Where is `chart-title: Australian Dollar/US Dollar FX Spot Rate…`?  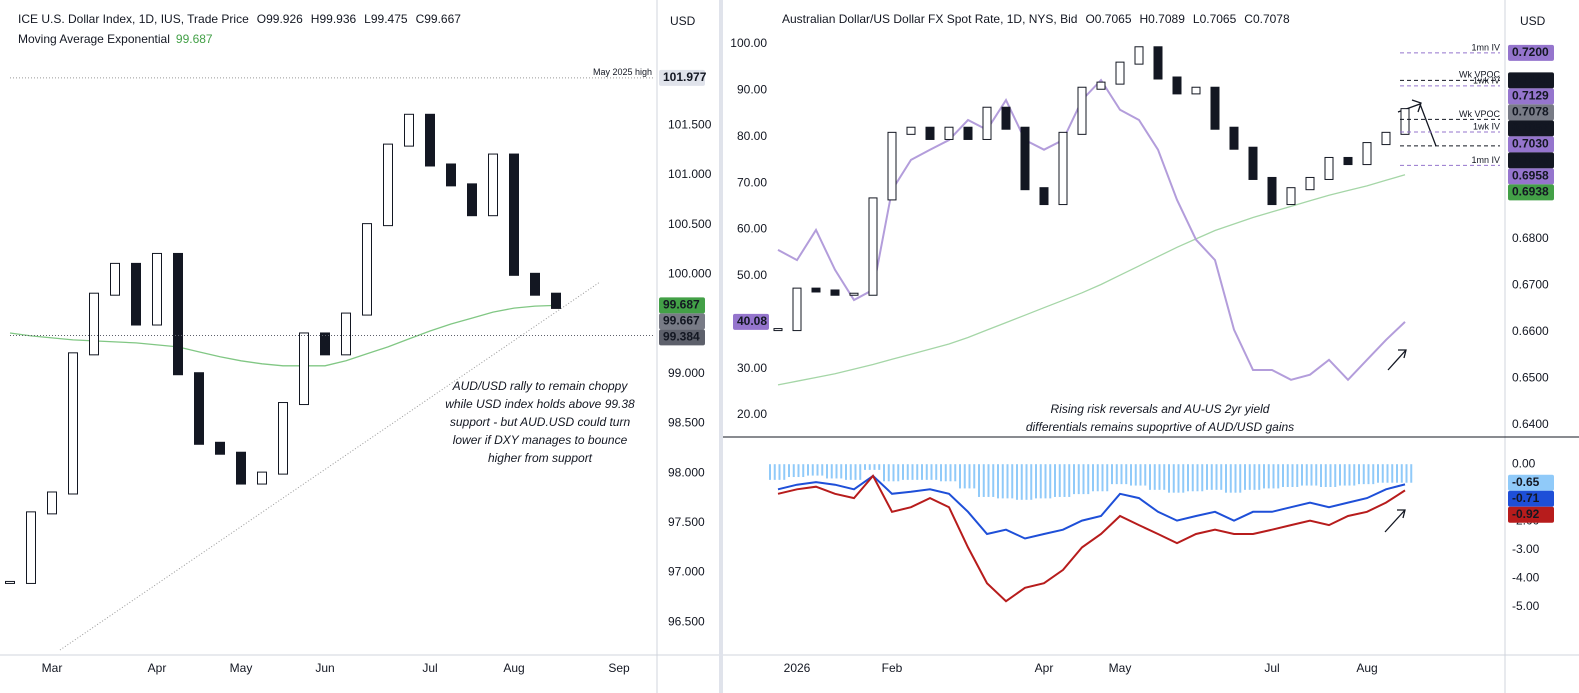 chart-title: Australian Dollar/US Dollar FX Spot Rate… is located at coordinates (1036, 19).